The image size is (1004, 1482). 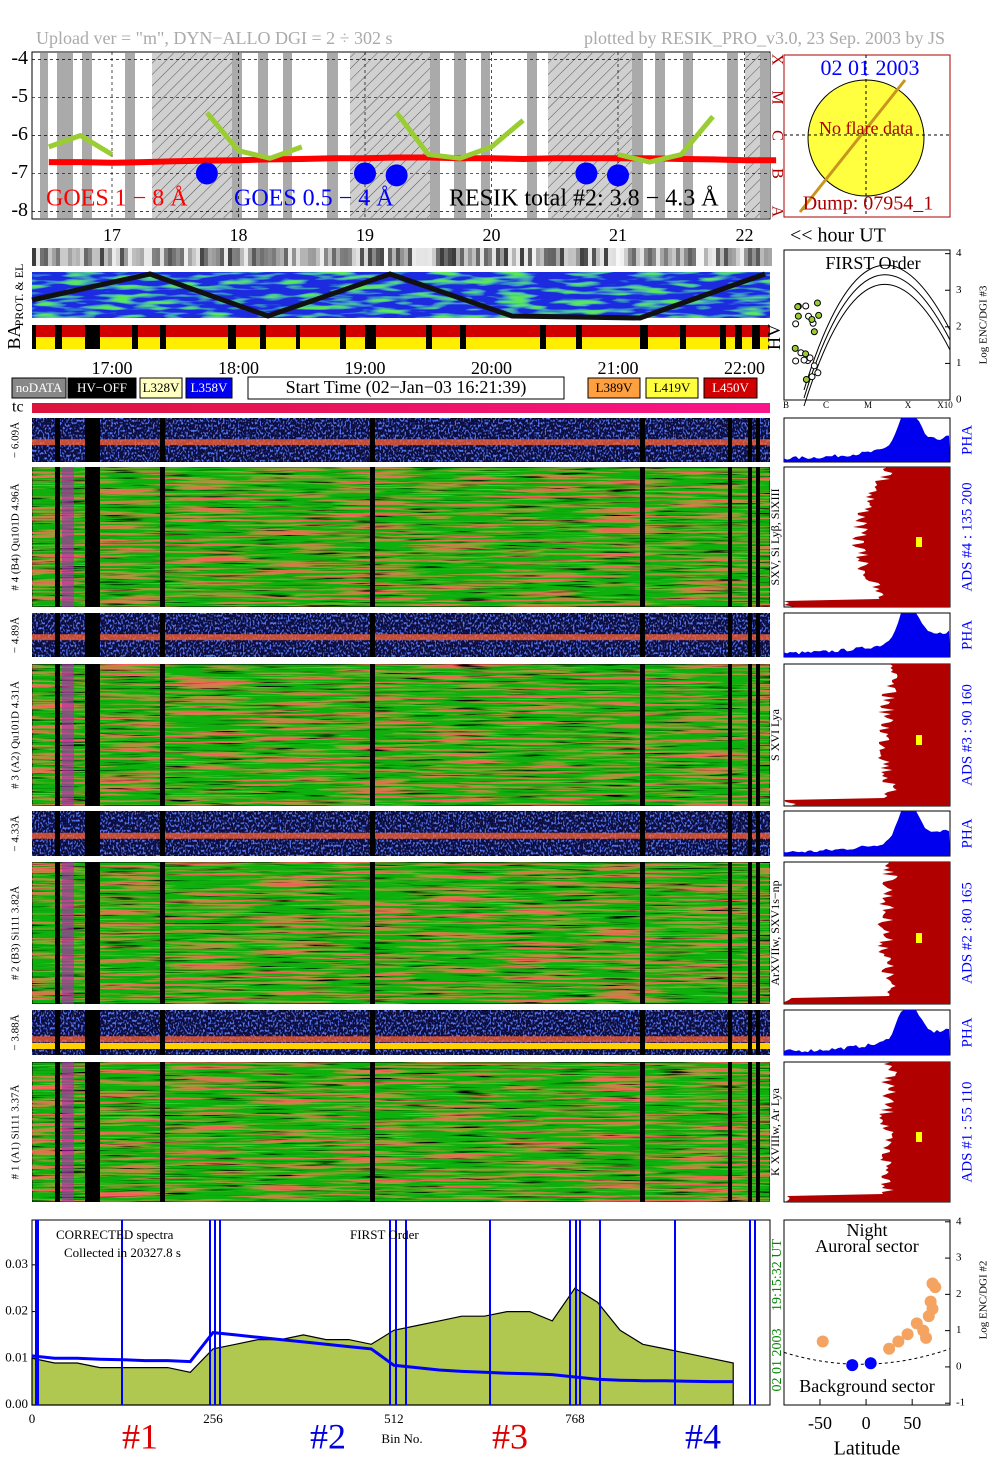 I want to click on legend-text: L389V, so click(x=614, y=387).